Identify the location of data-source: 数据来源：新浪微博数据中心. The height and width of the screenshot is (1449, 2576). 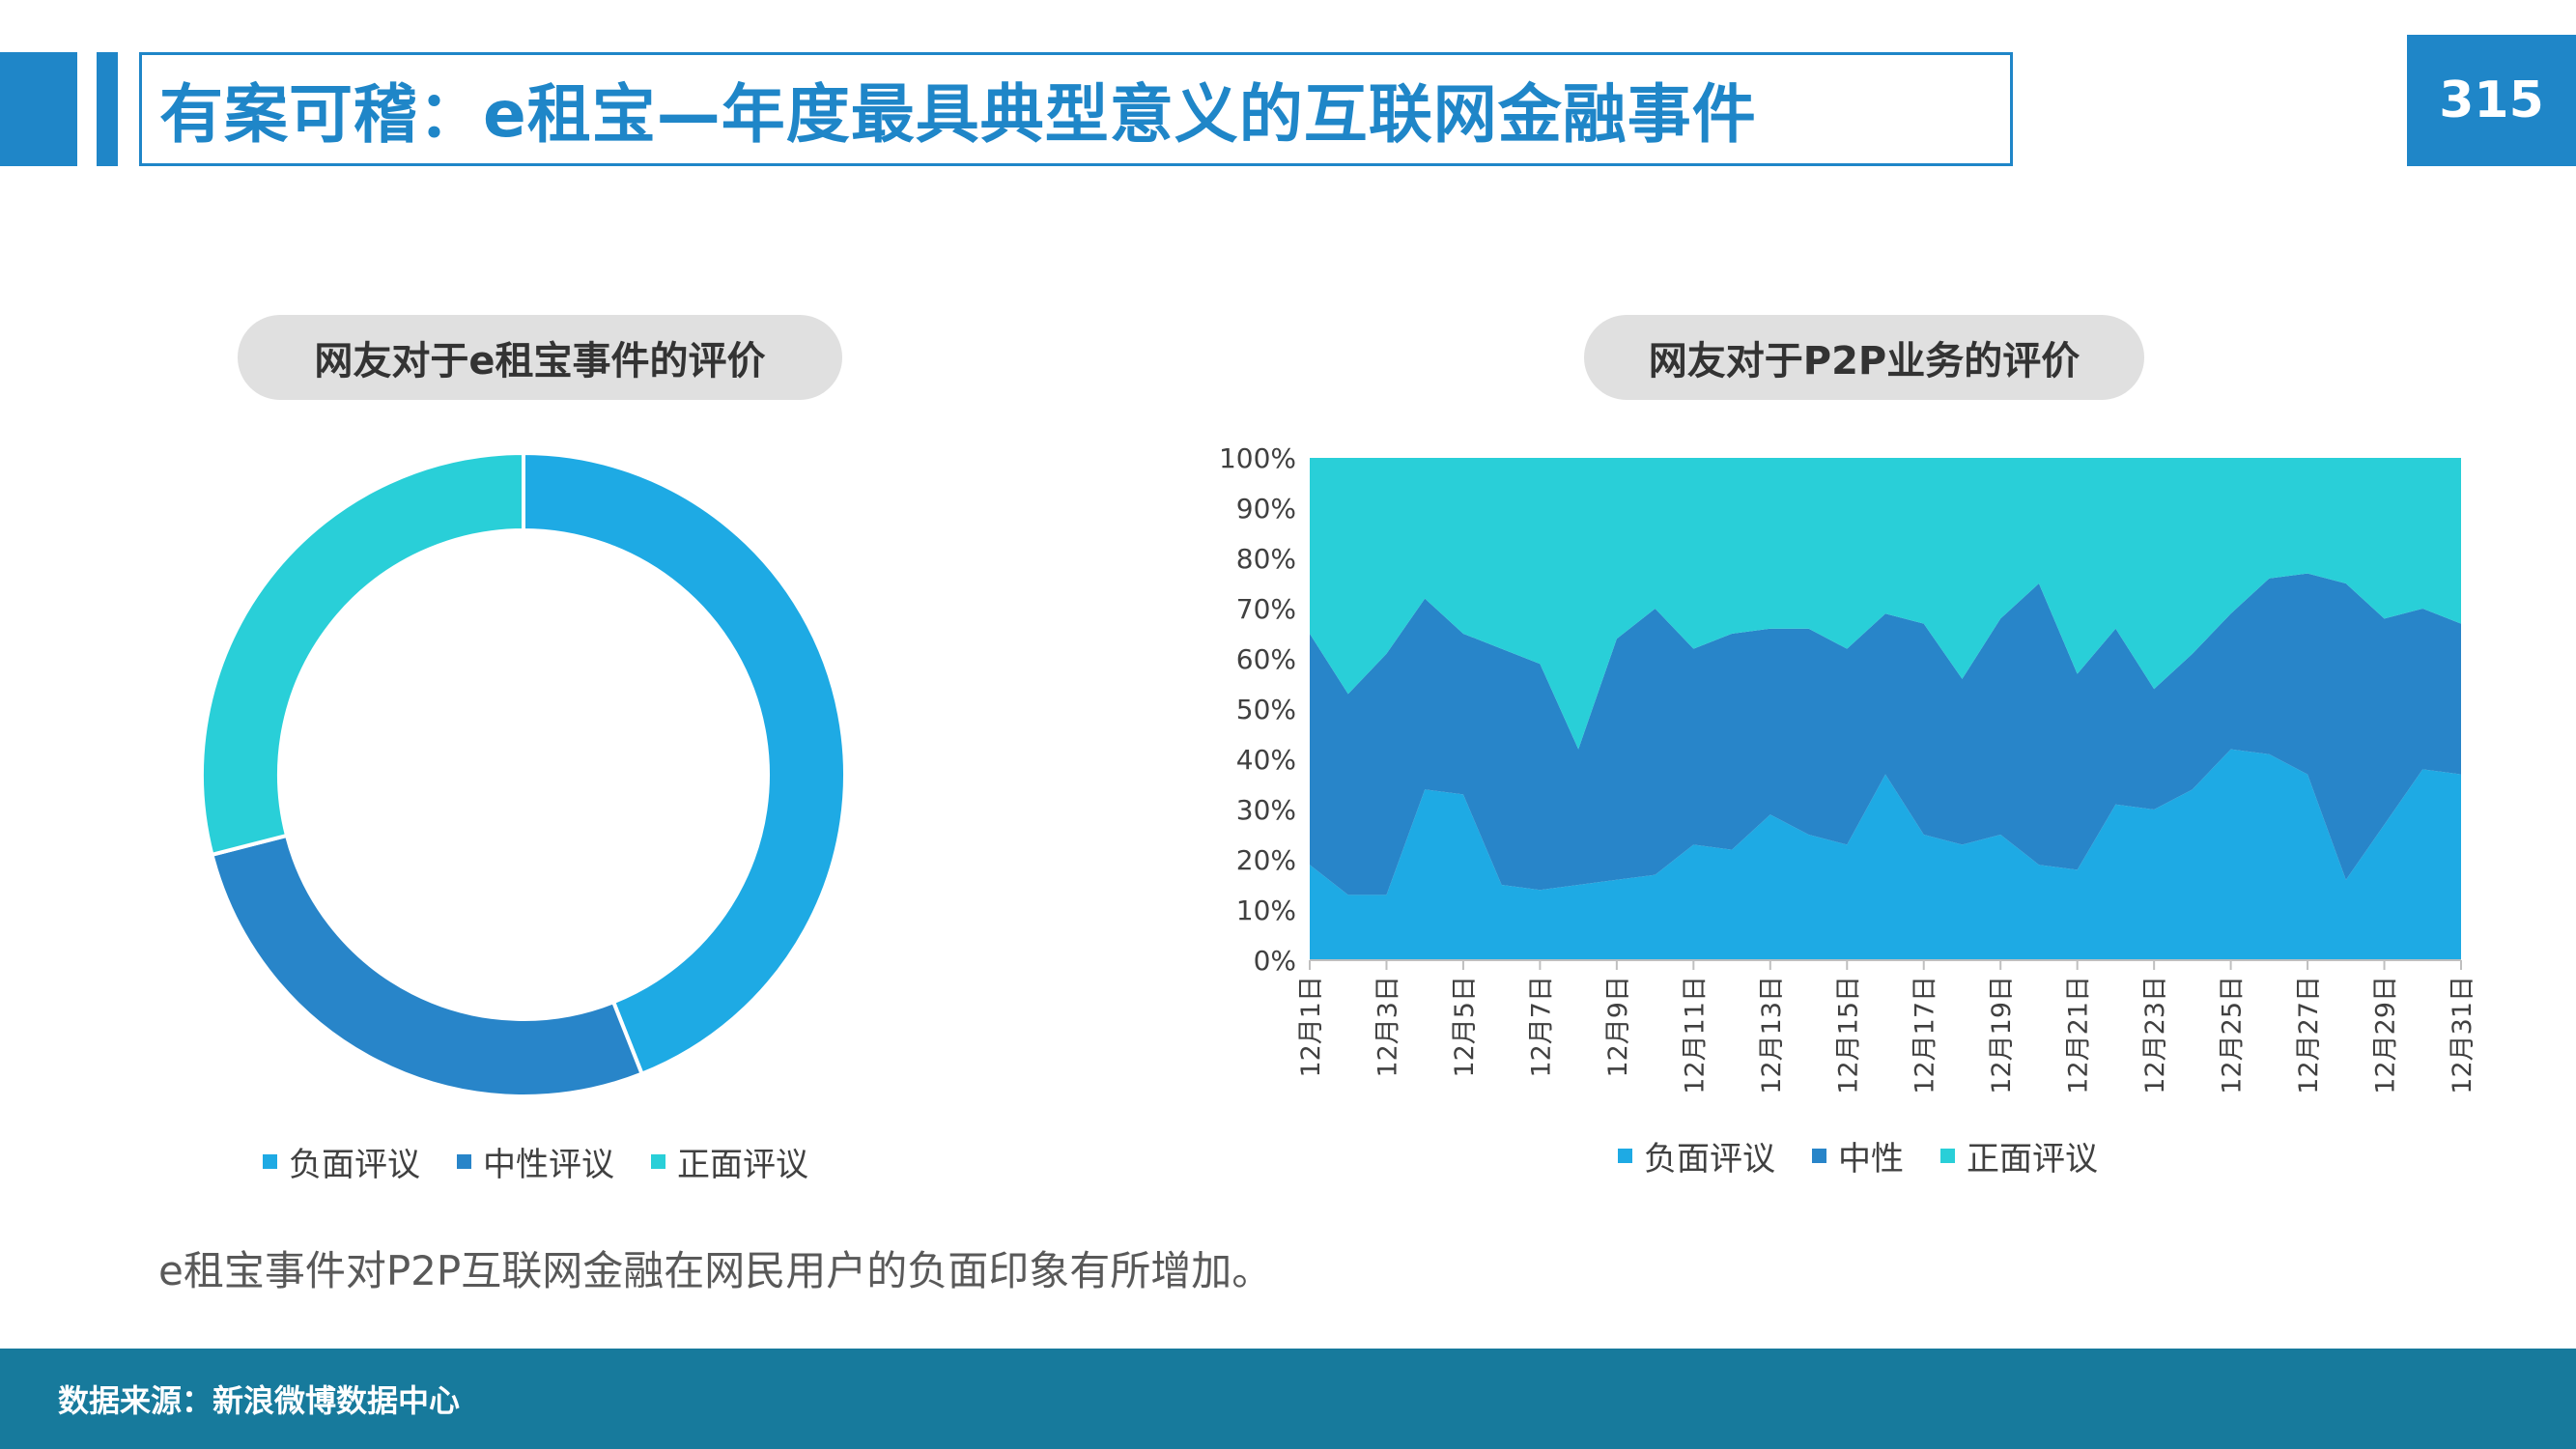
(259, 1400).